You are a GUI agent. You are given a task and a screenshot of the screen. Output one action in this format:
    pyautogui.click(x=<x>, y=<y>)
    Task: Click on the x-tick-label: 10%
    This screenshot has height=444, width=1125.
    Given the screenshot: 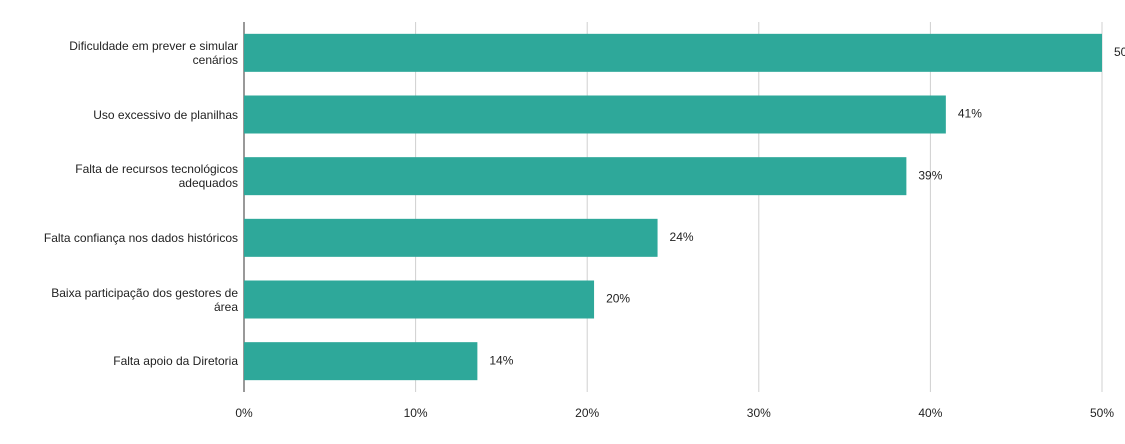 What is the action you would take?
    pyautogui.click(x=416, y=413)
    